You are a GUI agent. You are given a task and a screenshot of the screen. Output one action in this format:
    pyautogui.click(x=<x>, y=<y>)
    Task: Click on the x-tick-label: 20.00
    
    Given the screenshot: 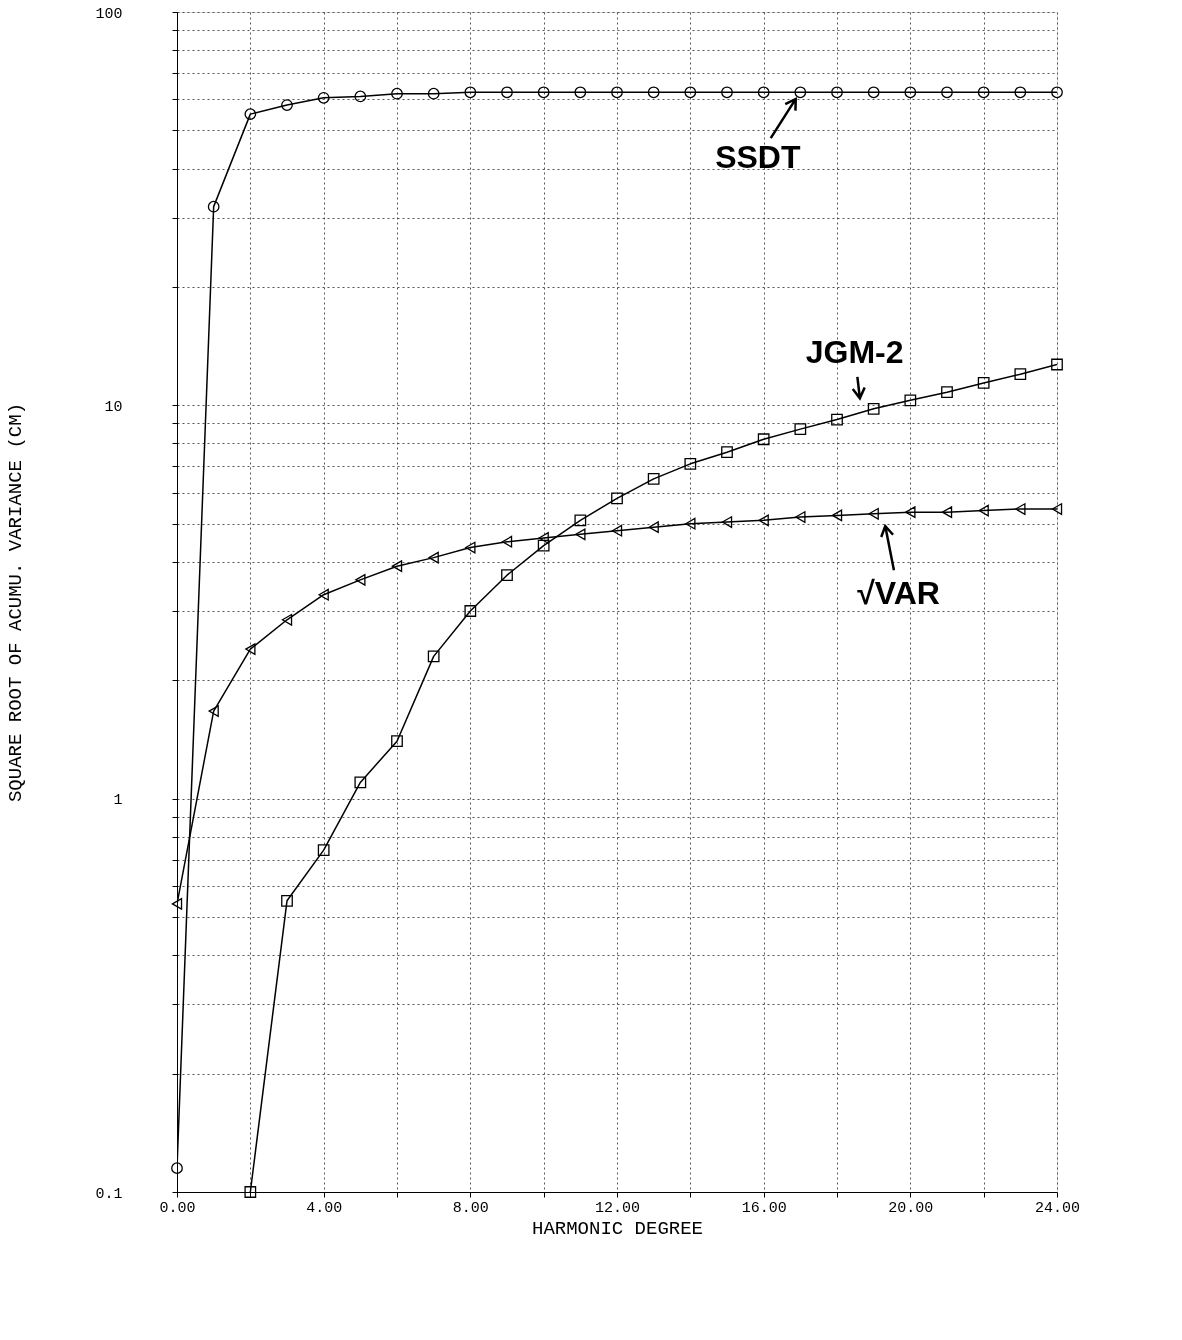 What is the action you would take?
    pyautogui.click(x=911, y=1208)
    